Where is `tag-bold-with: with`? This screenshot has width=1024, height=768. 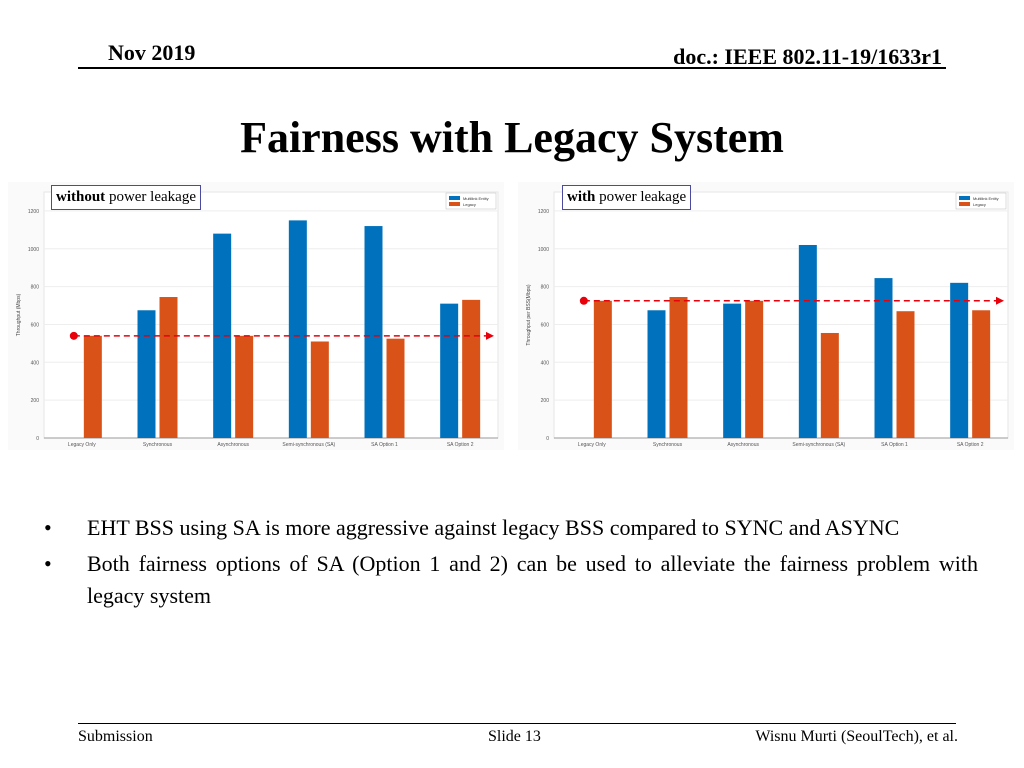
tag-bold-with: with is located at coordinates (581, 197).